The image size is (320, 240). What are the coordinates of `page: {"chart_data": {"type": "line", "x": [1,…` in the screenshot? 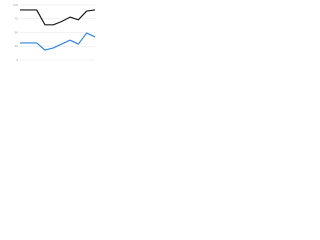 It's located at (50, 35).